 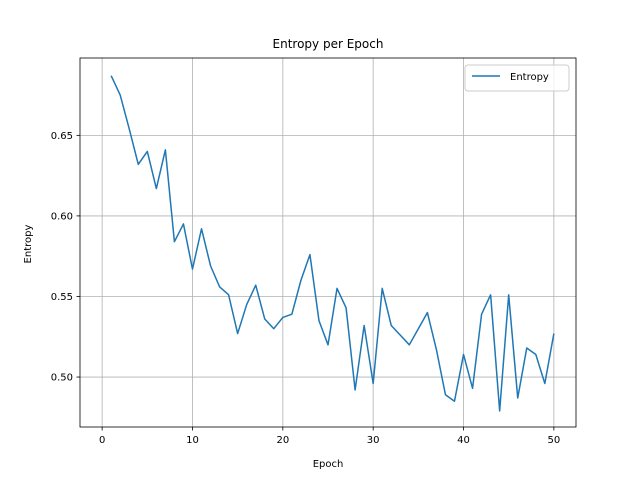 What do you see at coordinates (62, 297) in the screenshot?
I see `y-tick-label: 0.55` at bounding box center [62, 297].